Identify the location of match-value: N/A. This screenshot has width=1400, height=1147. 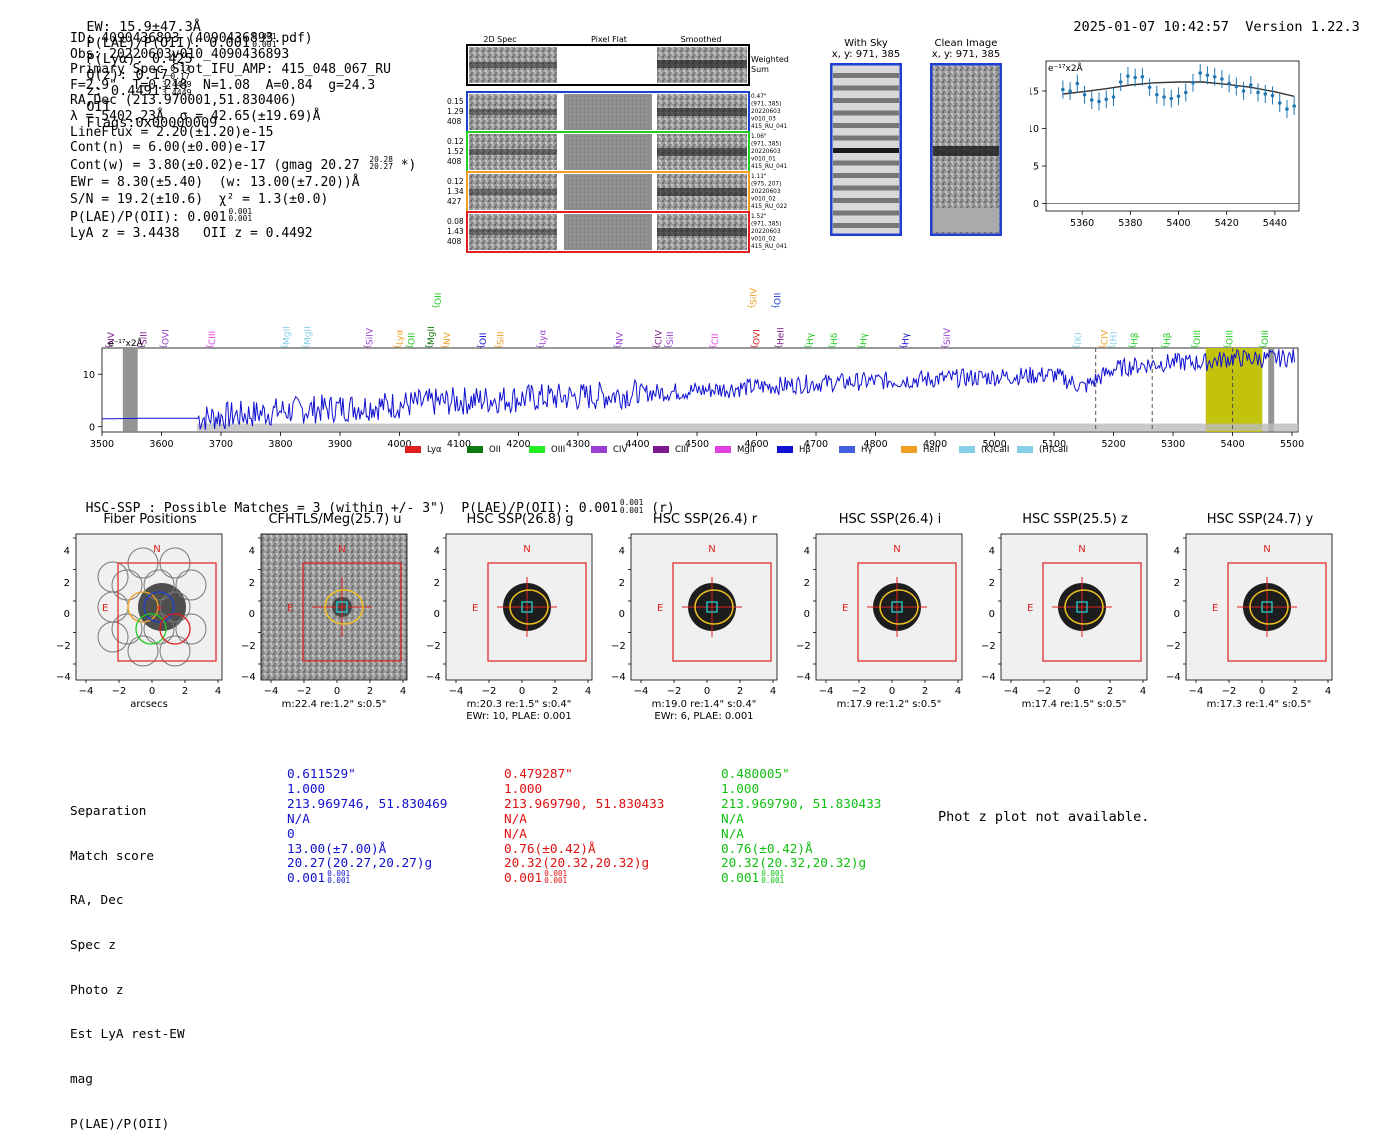
(732, 818).